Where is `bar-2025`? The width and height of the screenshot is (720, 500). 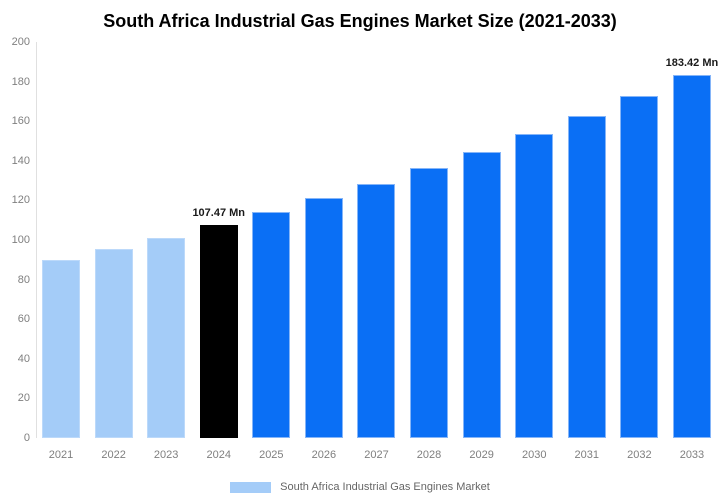 bar-2025 is located at coordinates (271, 325).